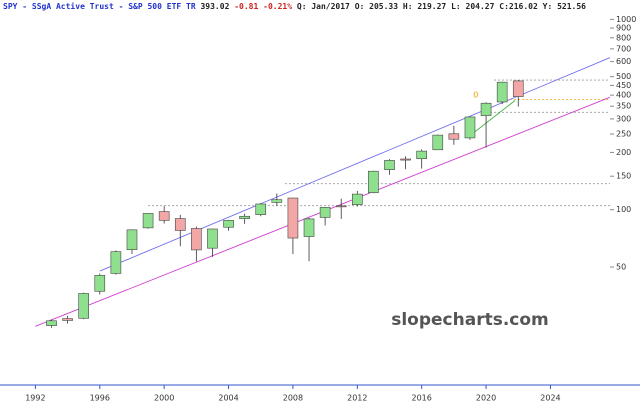 The height and width of the screenshot is (418, 640). I want to click on close: 216.02, so click(523, 6).